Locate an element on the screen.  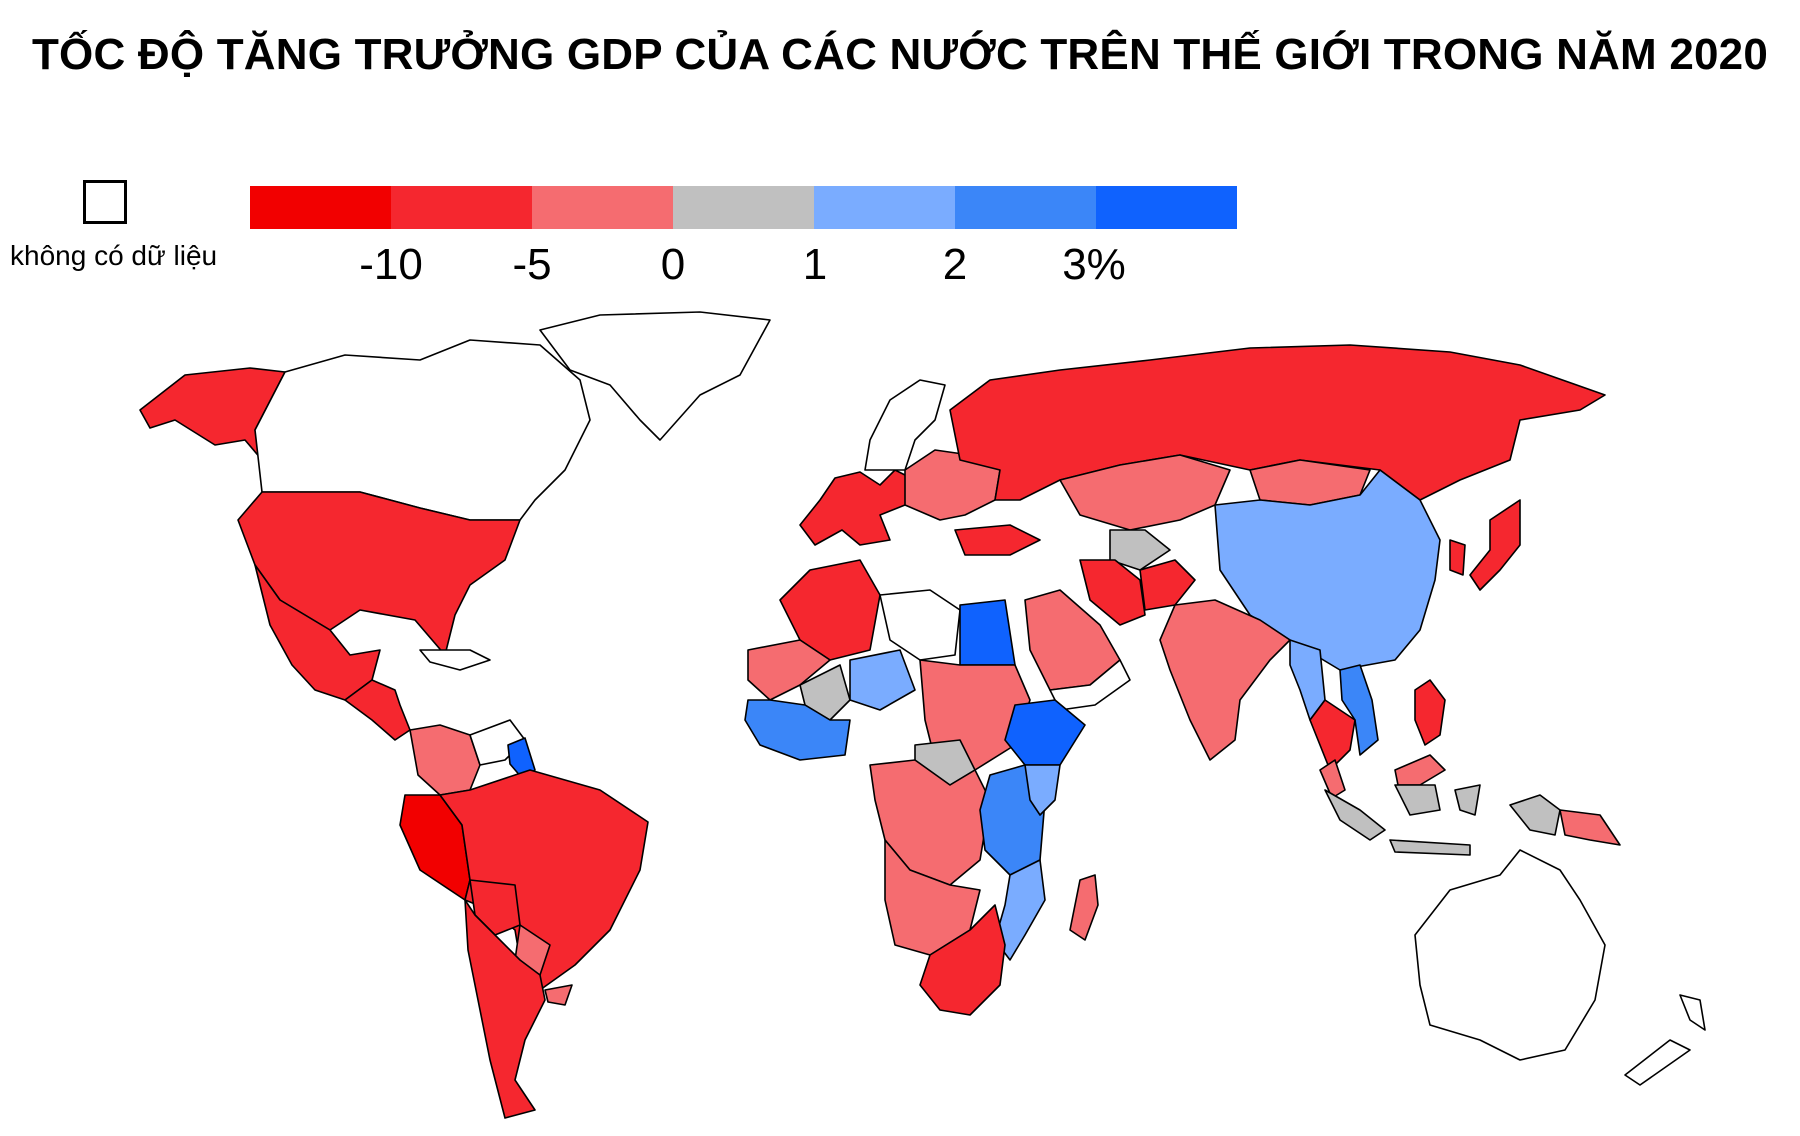
region-greenland is located at coordinates (655, 376).